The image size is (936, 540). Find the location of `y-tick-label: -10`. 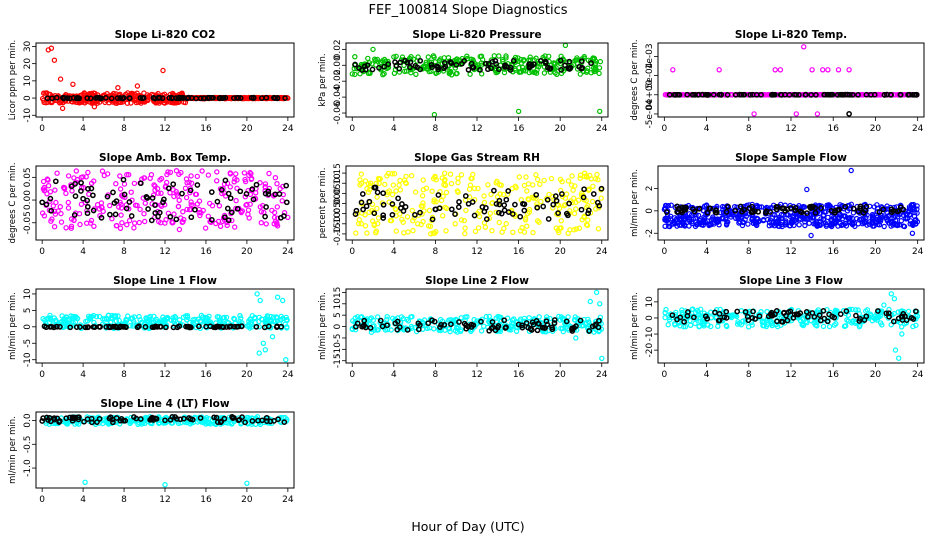

y-tick-label: -10 is located at coordinates (28, 115).